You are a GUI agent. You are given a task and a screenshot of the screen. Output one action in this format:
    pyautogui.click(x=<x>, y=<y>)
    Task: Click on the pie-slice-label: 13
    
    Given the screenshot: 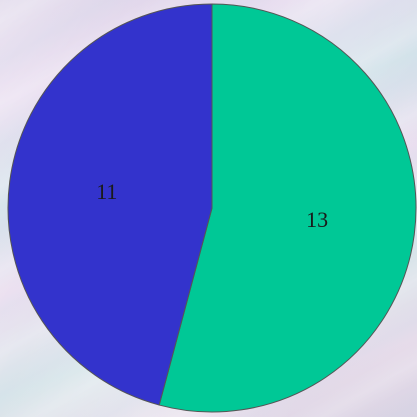 What is the action you would take?
    pyautogui.click(x=317, y=219)
    